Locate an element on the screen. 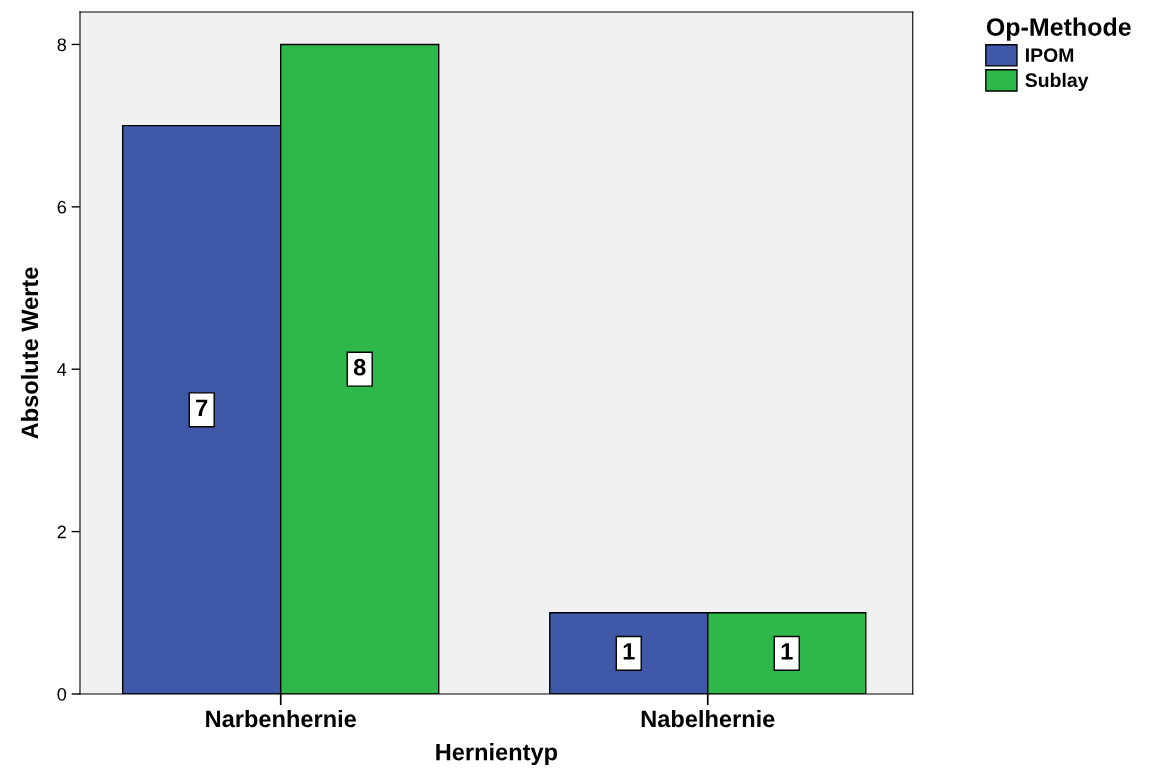 Image resolution: width=1151 pixels, height=783 pixels. legend-label: IPOM is located at coordinates (1050, 55).